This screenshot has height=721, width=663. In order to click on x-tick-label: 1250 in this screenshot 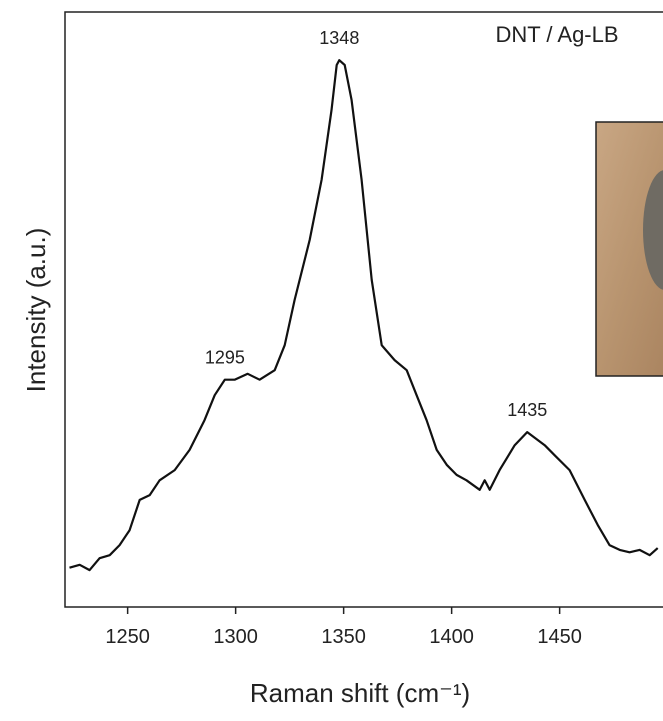, I will do `click(127, 637)`.